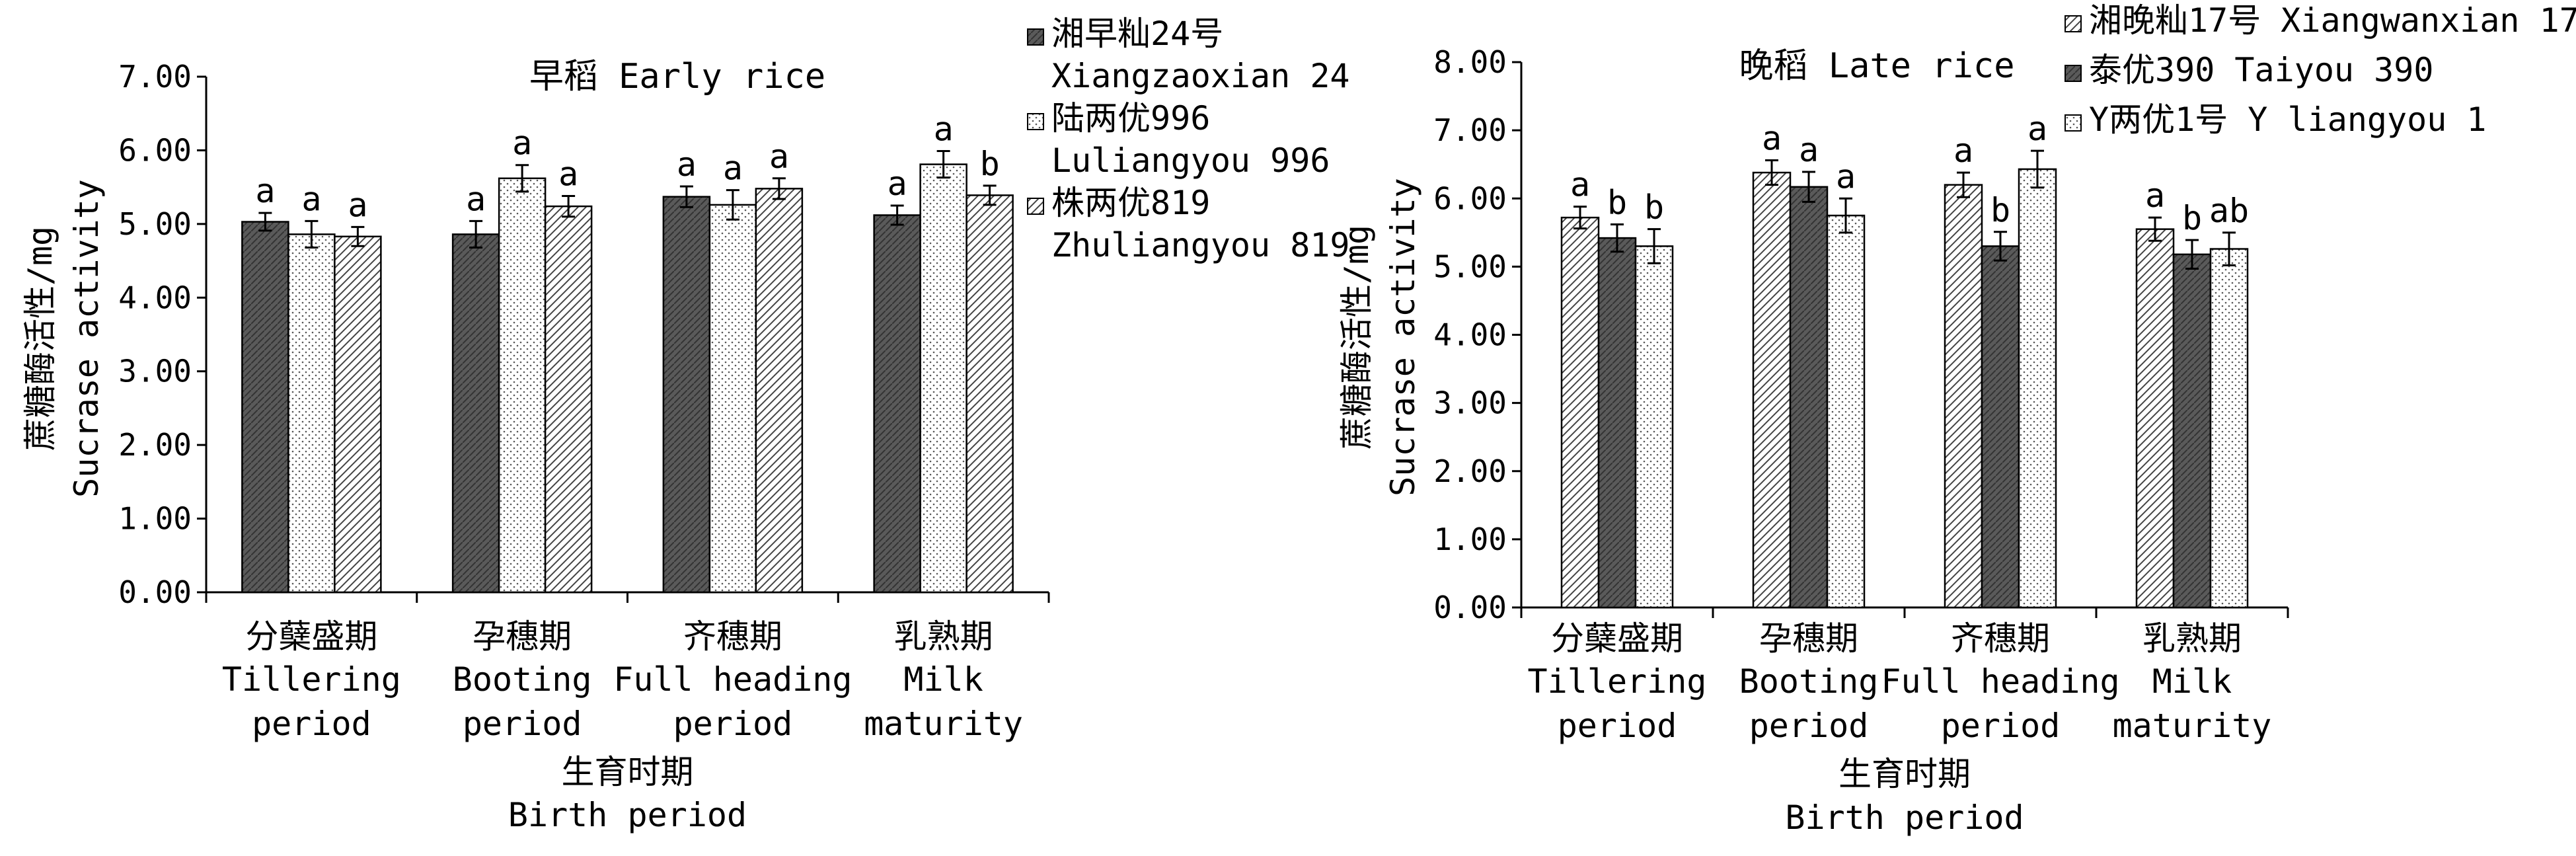  Describe the element at coordinates (1131, 118) in the screenshot. I see `legend-label-cn: 陆两优996` at that location.